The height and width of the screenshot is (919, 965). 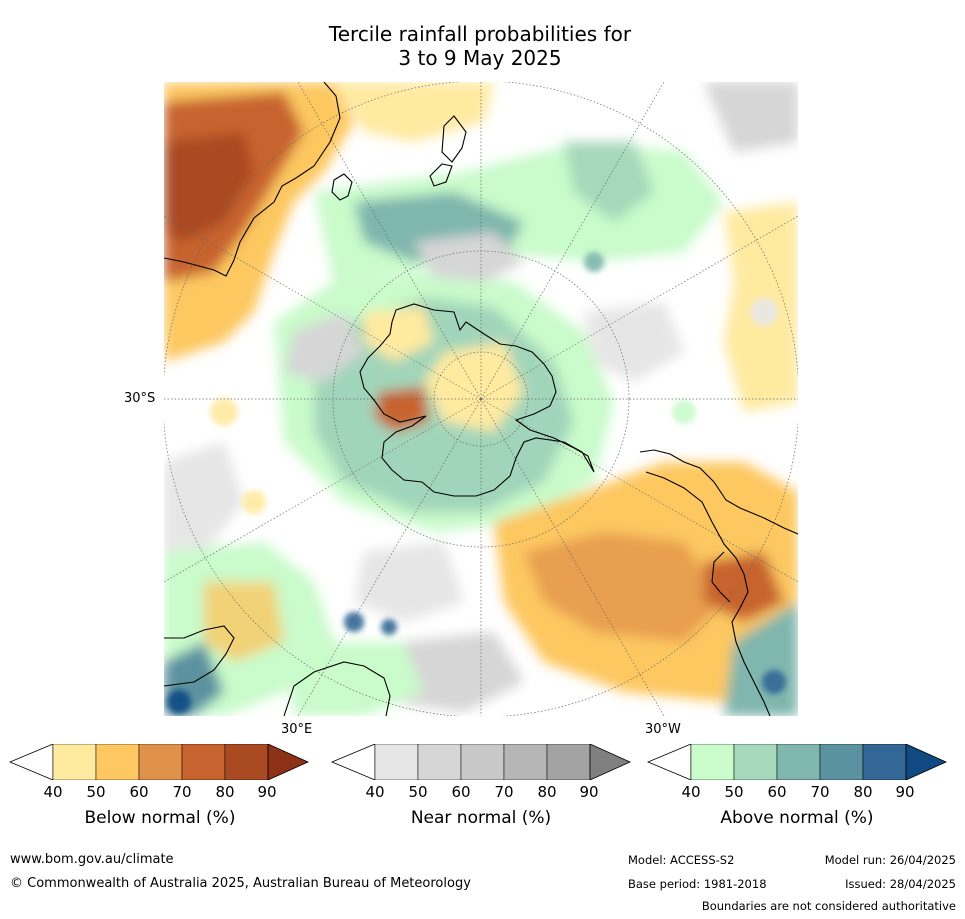 What do you see at coordinates (547, 792) in the screenshot?
I see `colorbar-near-tick: 80` at bounding box center [547, 792].